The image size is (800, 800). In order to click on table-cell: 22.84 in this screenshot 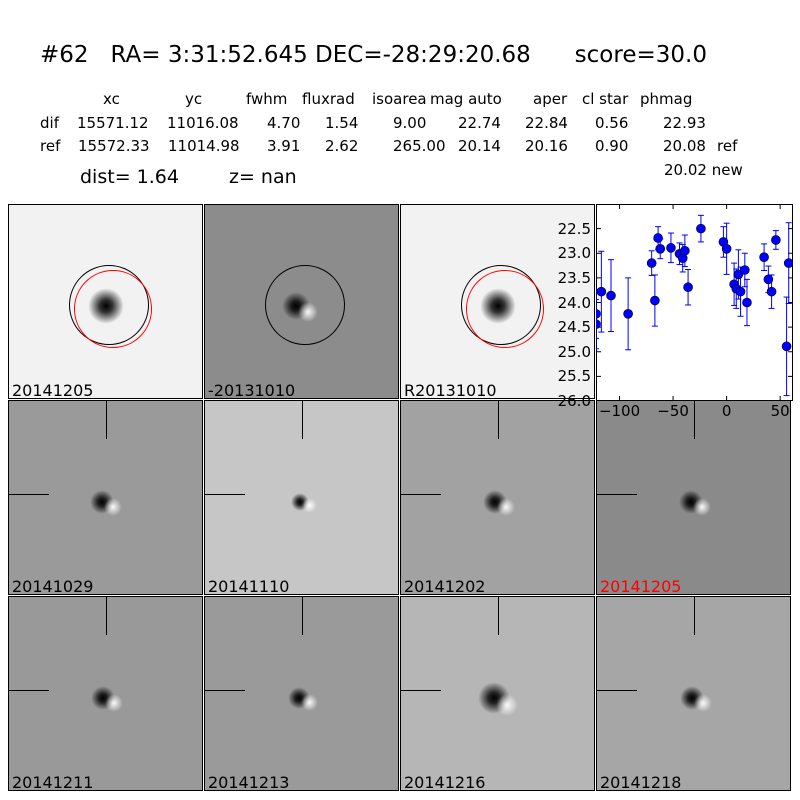, I will do `click(546, 123)`.